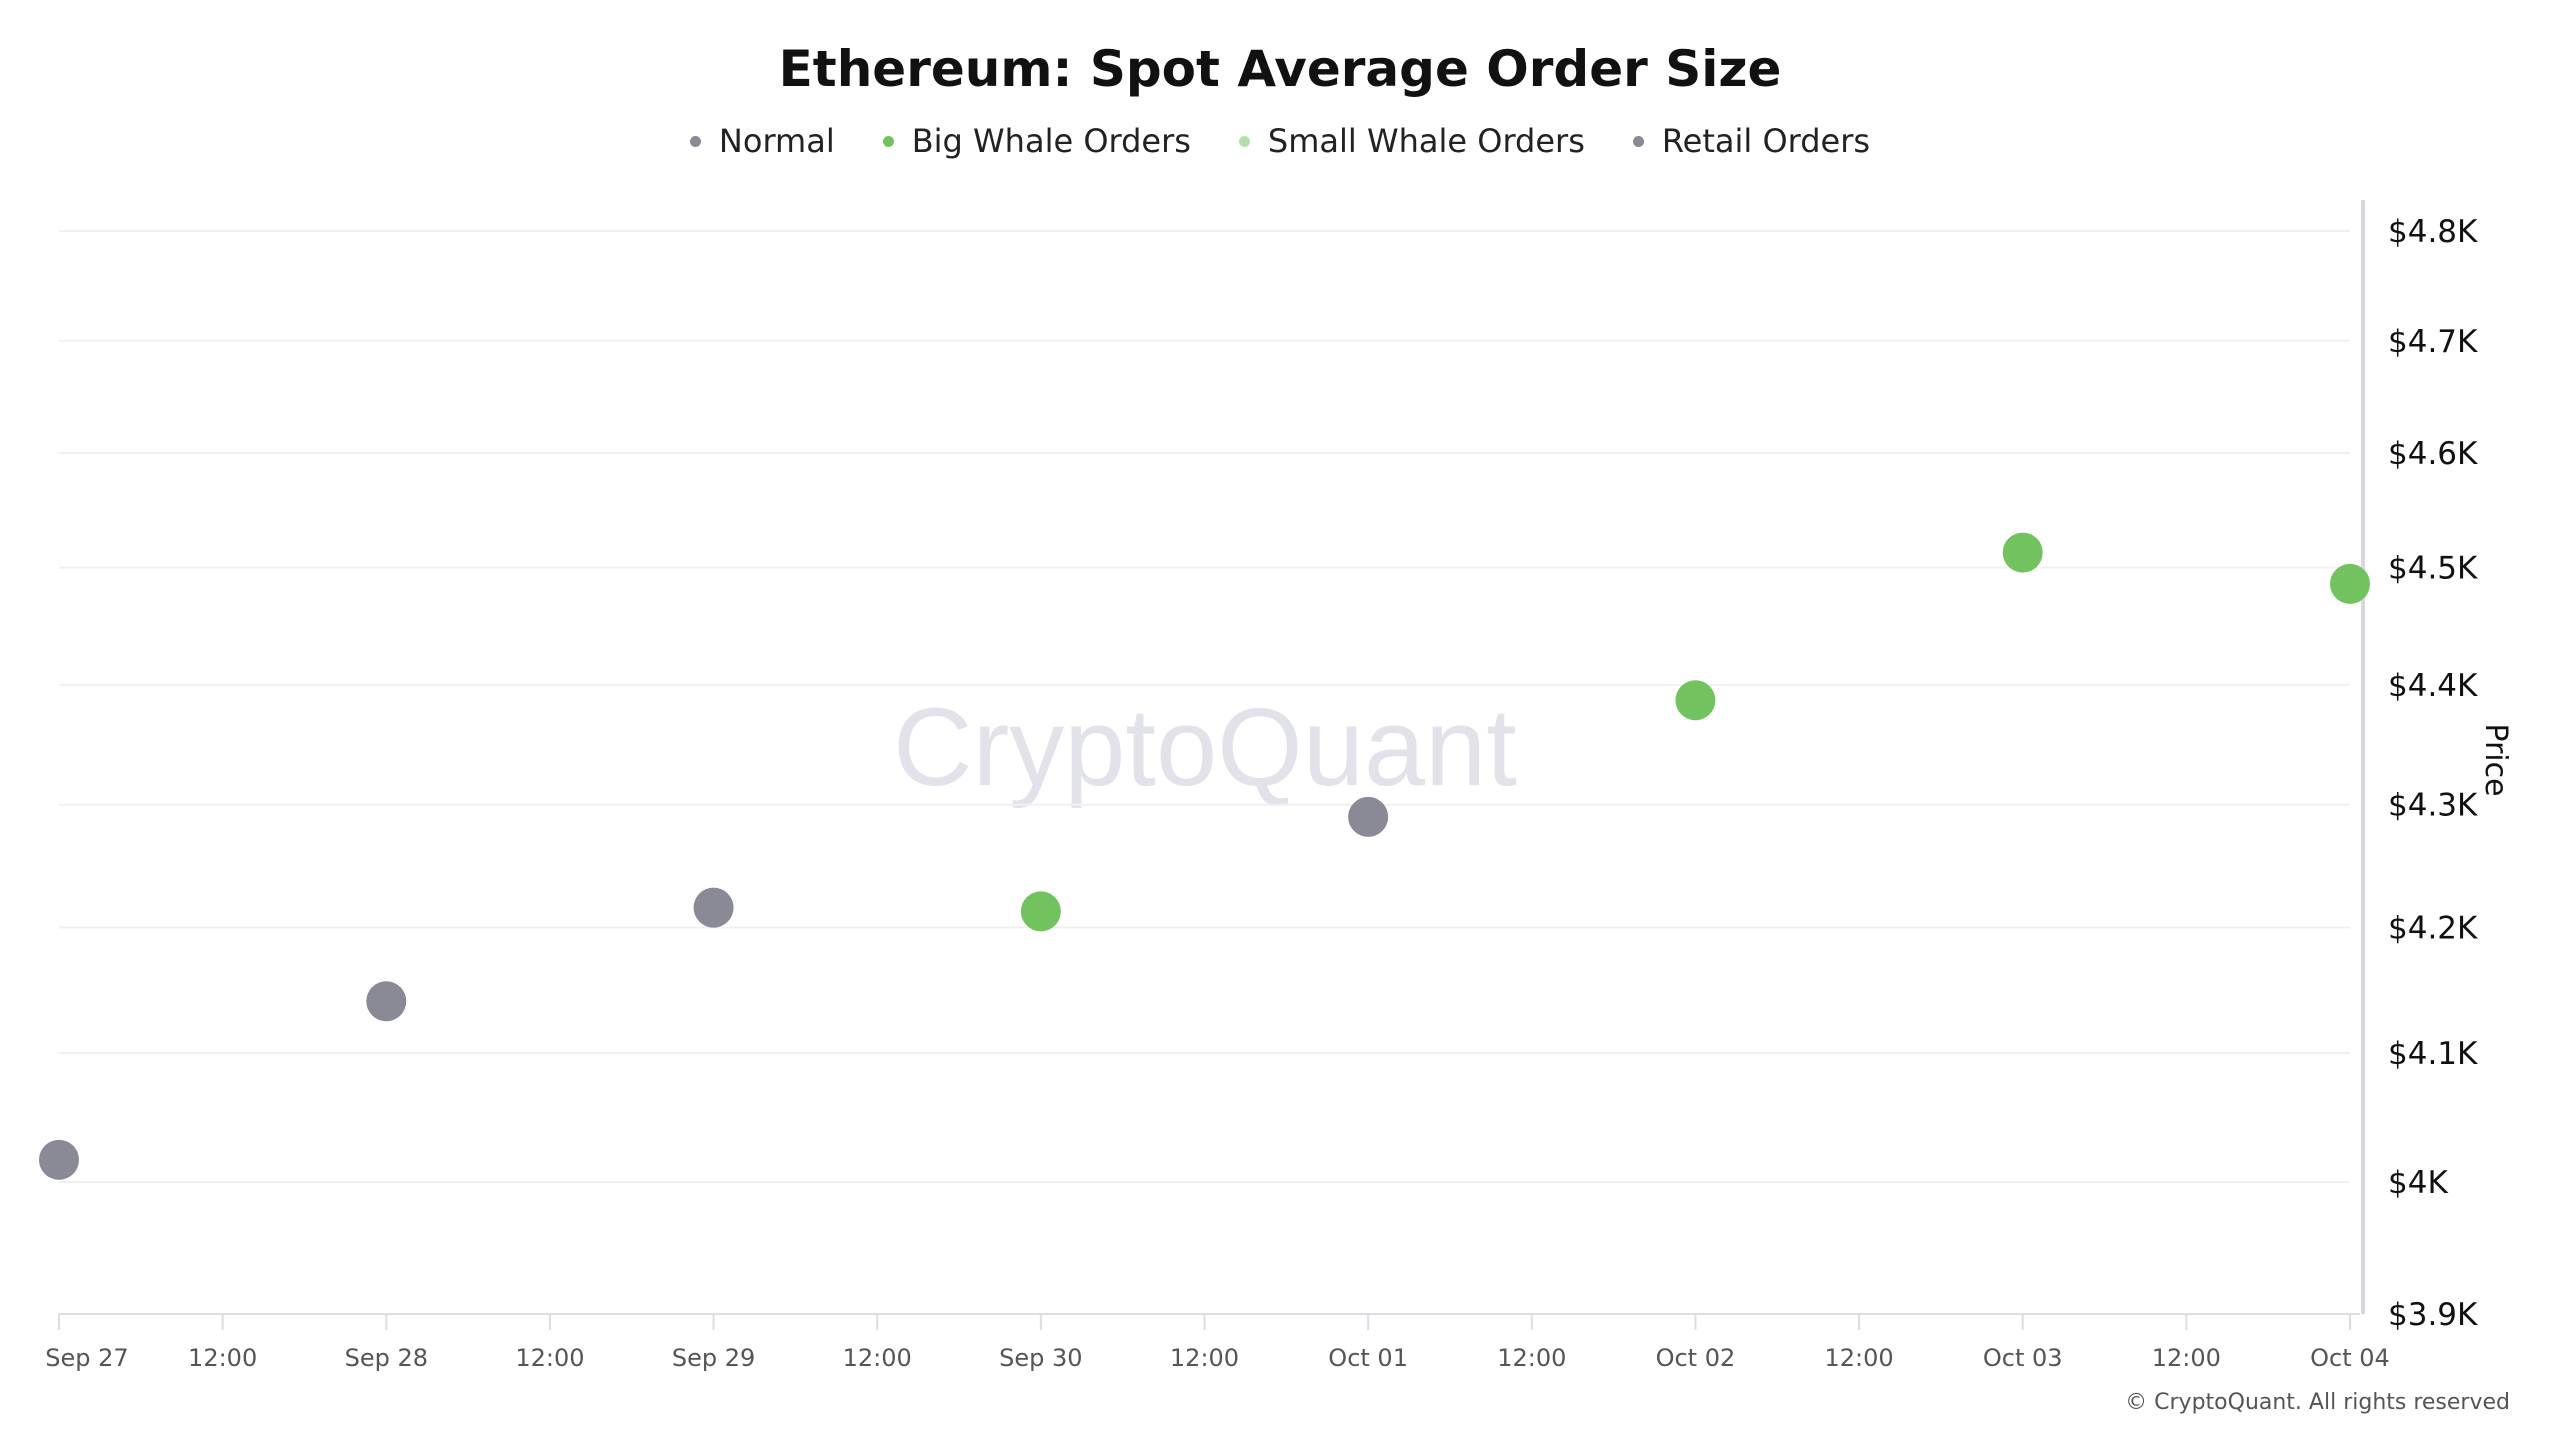 Image resolution: width=2560 pixels, height=1440 pixels. What do you see at coordinates (2433, 454) in the screenshot?
I see `y-tick-label: $4.6K` at bounding box center [2433, 454].